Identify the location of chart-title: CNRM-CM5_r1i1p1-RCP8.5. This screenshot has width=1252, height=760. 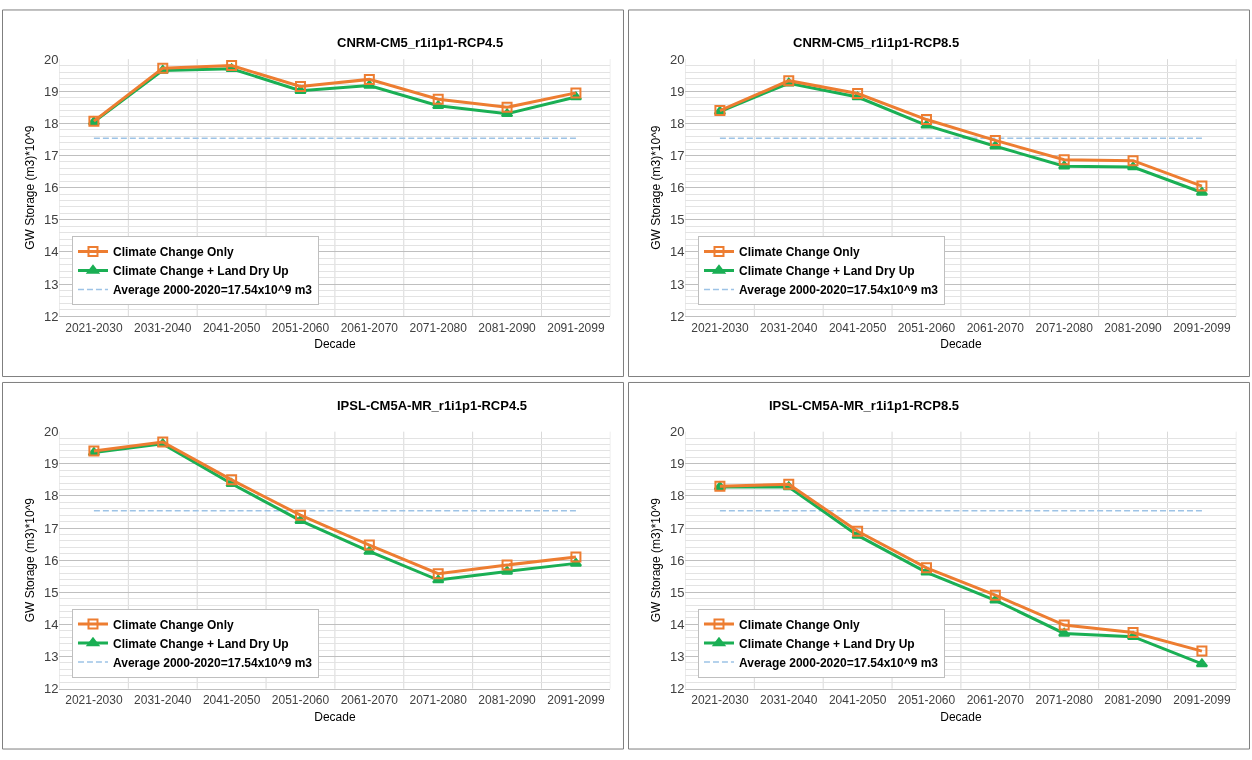
(876, 42).